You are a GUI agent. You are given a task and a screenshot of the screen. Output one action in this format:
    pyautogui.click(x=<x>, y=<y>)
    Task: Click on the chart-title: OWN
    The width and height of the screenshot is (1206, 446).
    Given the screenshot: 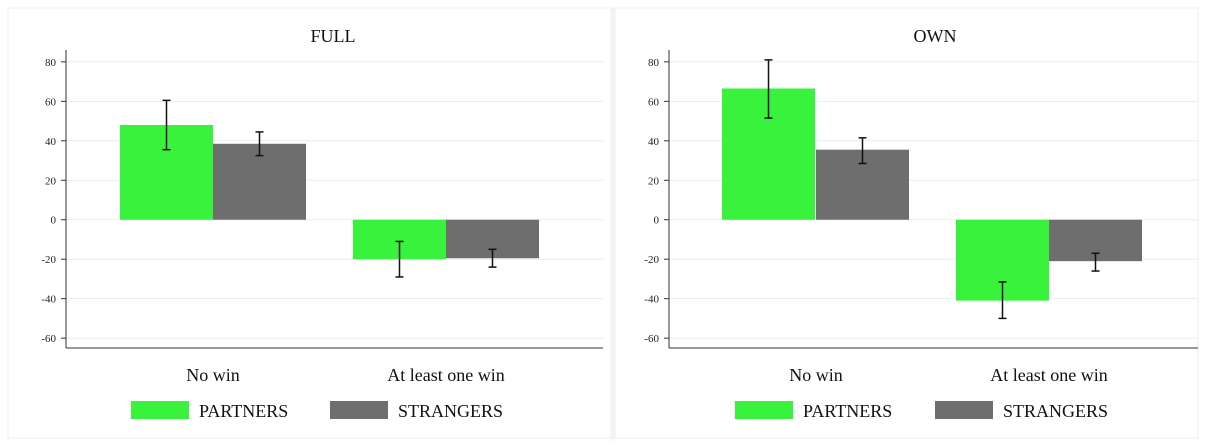 What is the action you would take?
    pyautogui.click(x=935, y=36)
    